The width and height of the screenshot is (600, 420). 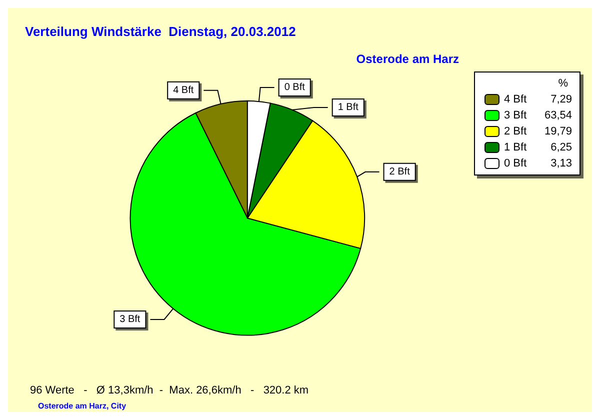 What do you see at coordinates (561, 164) in the screenshot?
I see `data-label: 3,13` at bounding box center [561, 164].